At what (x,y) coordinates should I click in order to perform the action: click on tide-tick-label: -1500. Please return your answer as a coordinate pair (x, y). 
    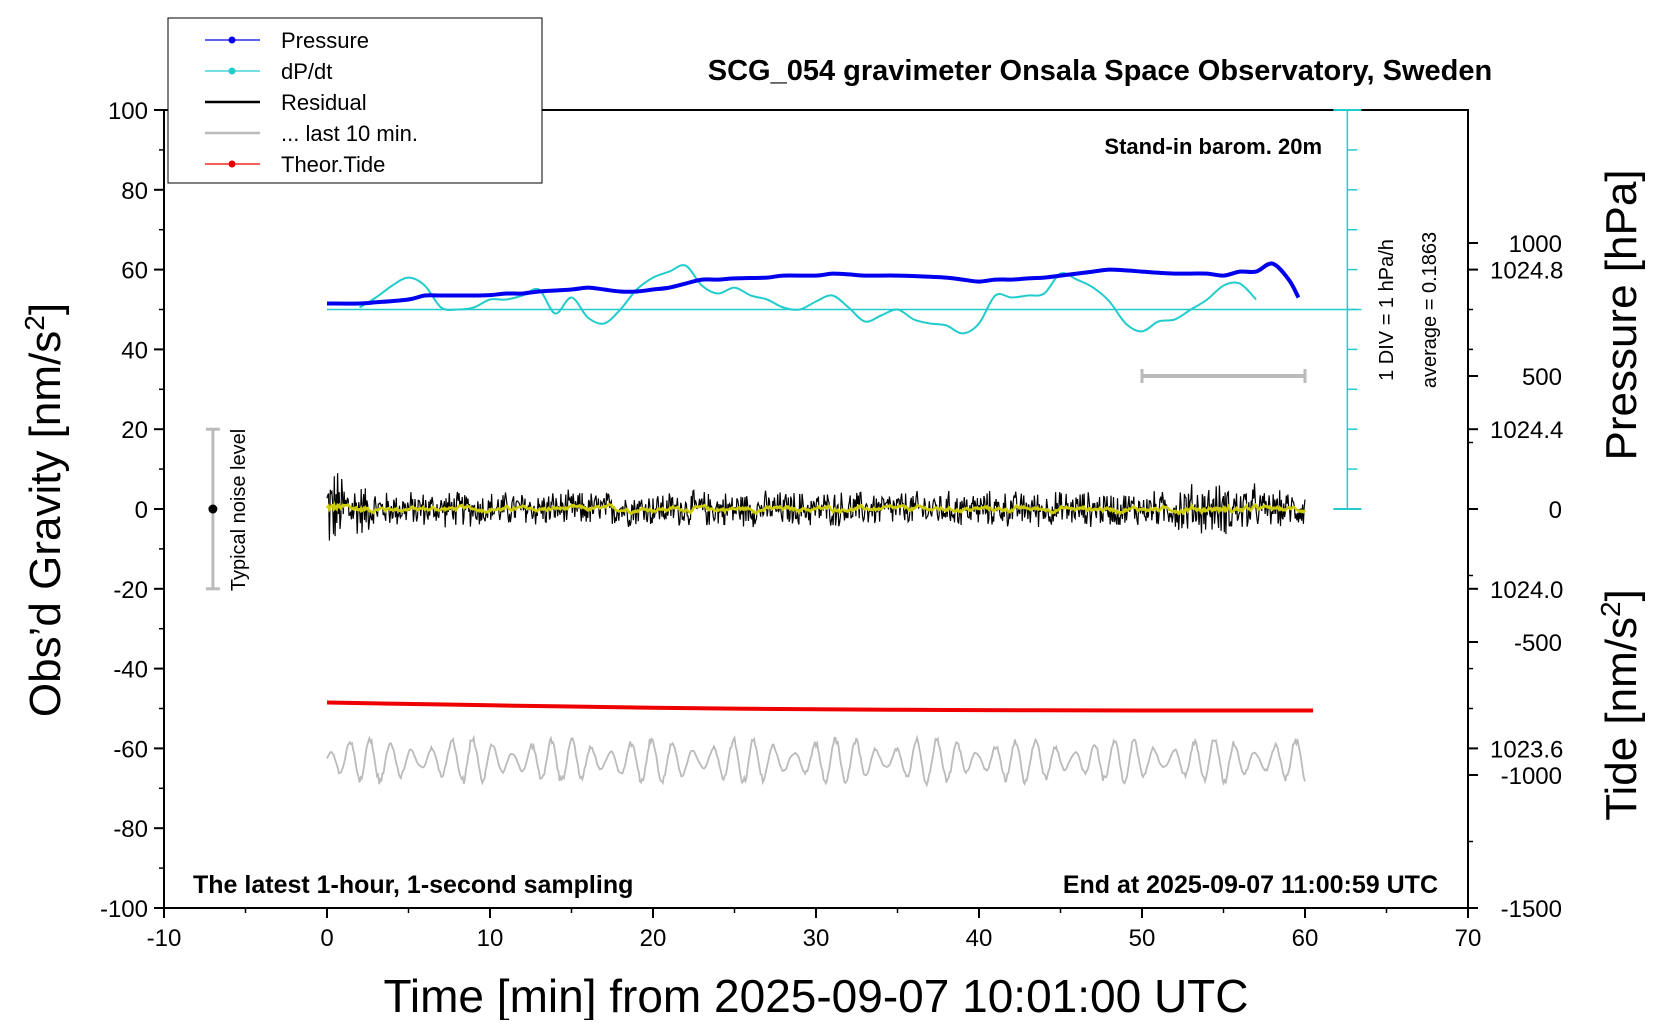
    Looking at the image, I should click on (1531, 909).